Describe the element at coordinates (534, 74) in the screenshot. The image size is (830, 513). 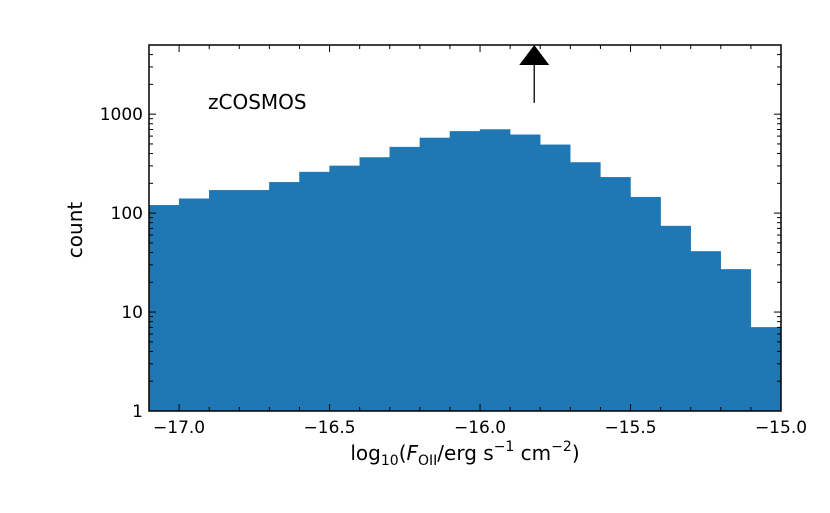
I see `arrow-marker` at that location.